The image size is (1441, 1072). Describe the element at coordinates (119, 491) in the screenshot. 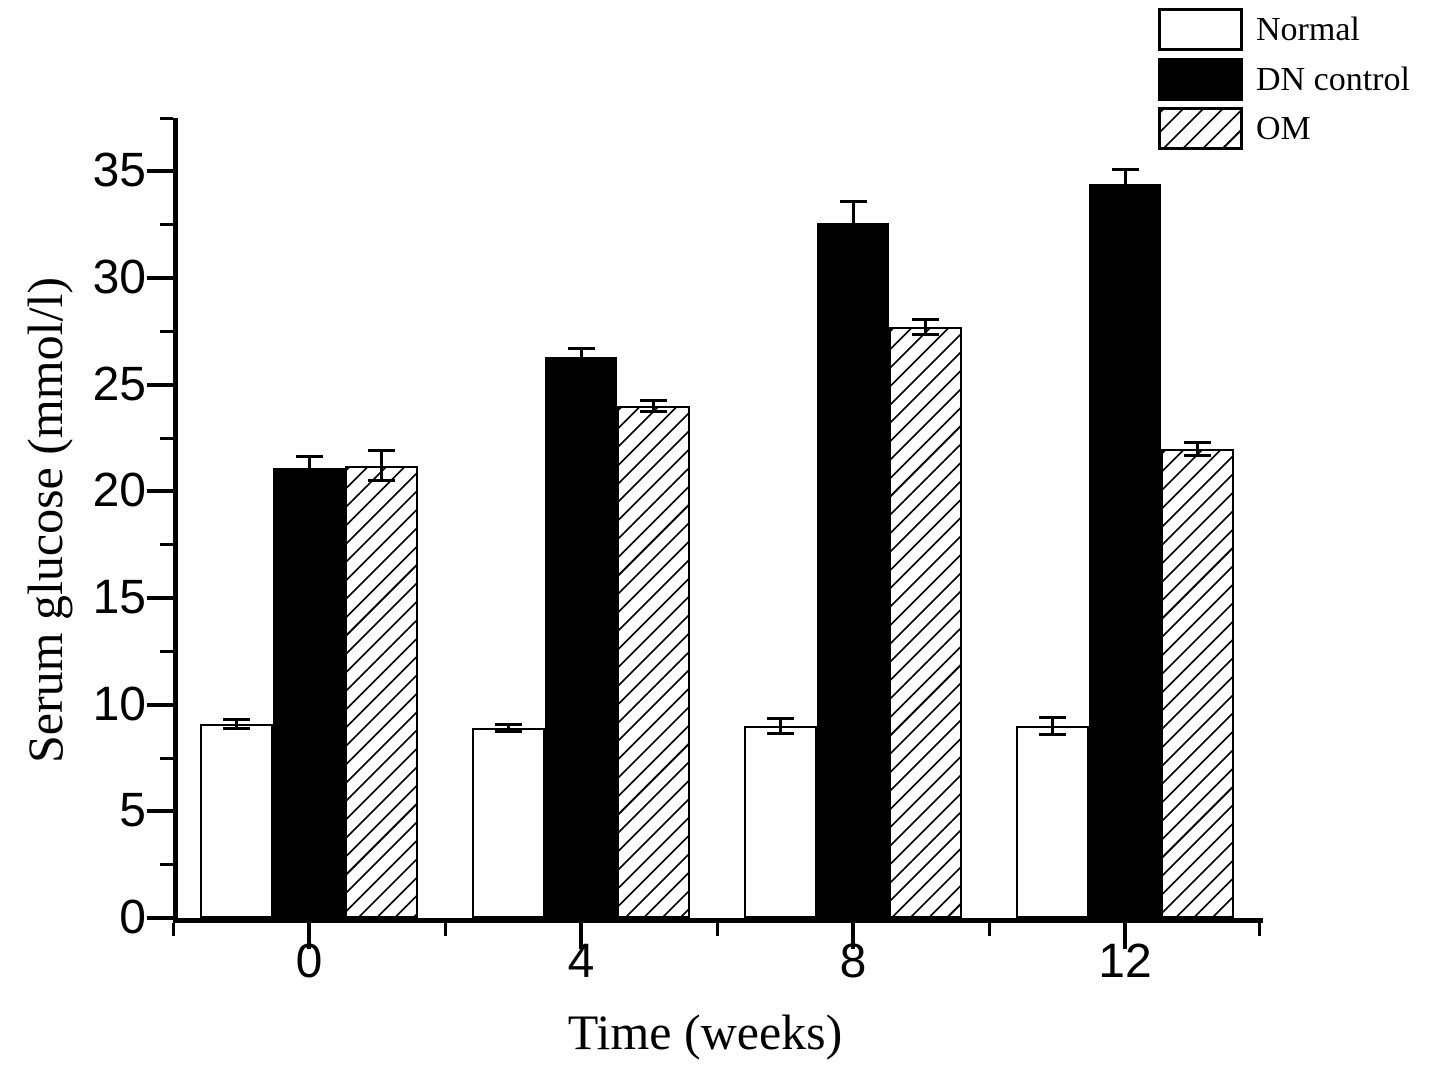

I see `y-tick-label: 20` at that location.